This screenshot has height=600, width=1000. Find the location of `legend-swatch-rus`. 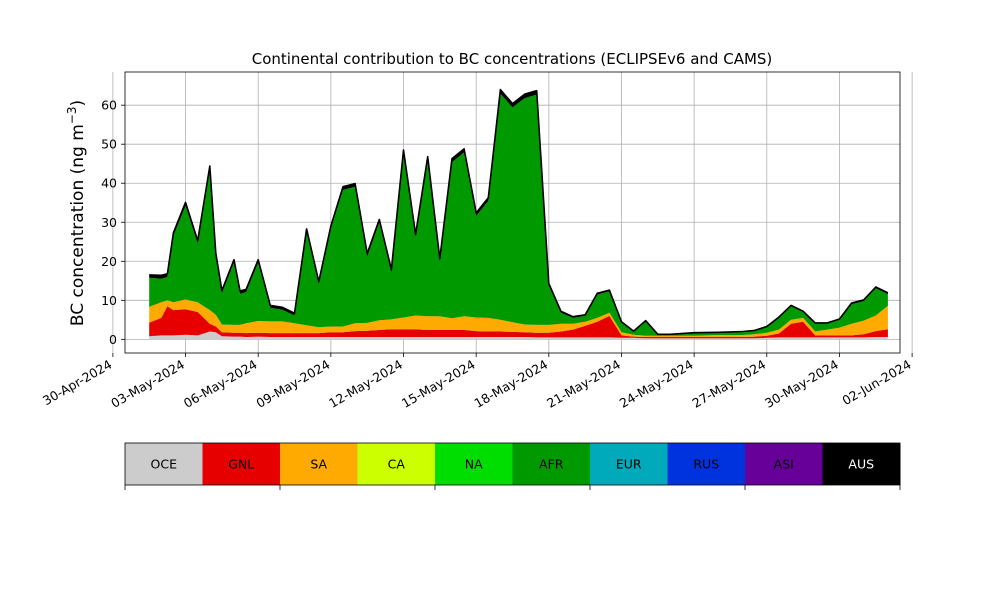

legend-swatch-rus is located at coordinates (706, 464).